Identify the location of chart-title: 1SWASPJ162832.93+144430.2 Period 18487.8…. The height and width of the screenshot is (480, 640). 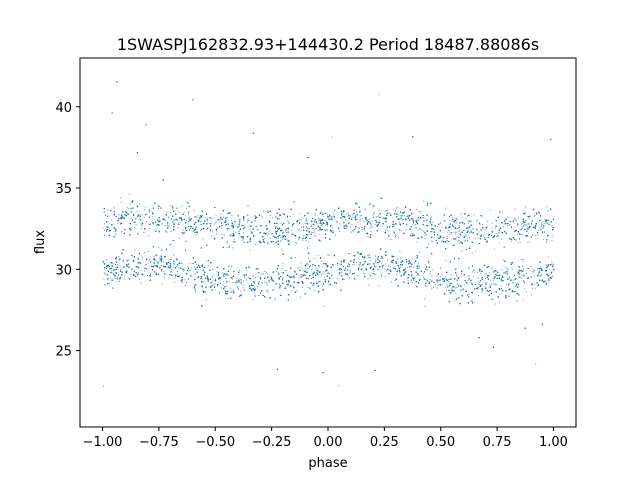
(328, 44).